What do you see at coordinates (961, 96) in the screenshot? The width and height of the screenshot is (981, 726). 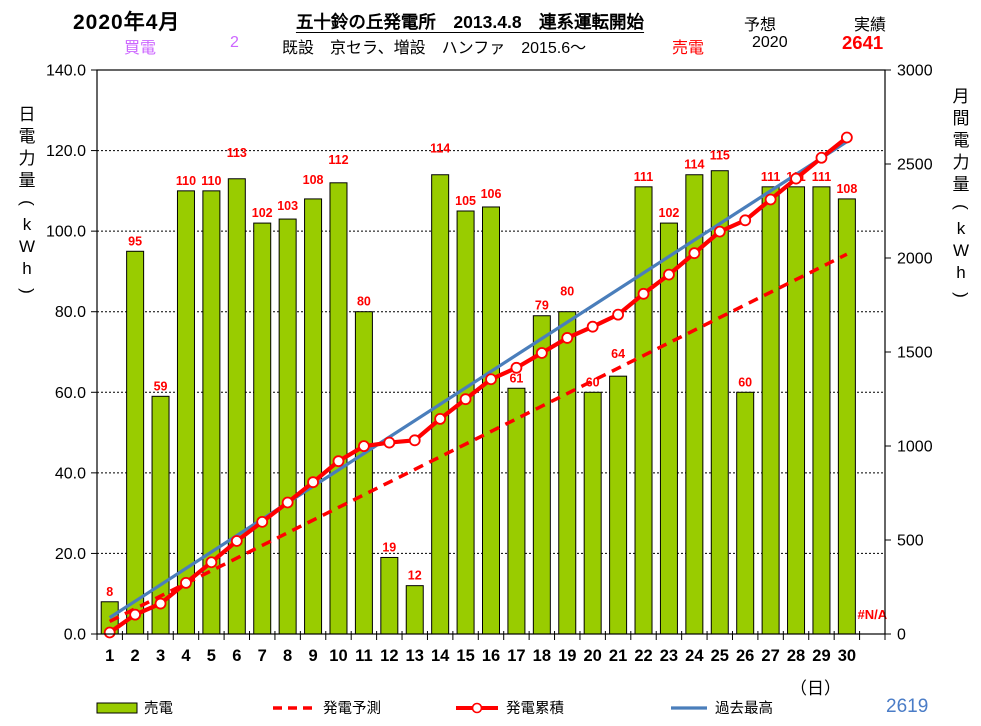 I see `axis-title-char: 月` at bounding box center [961, 96].